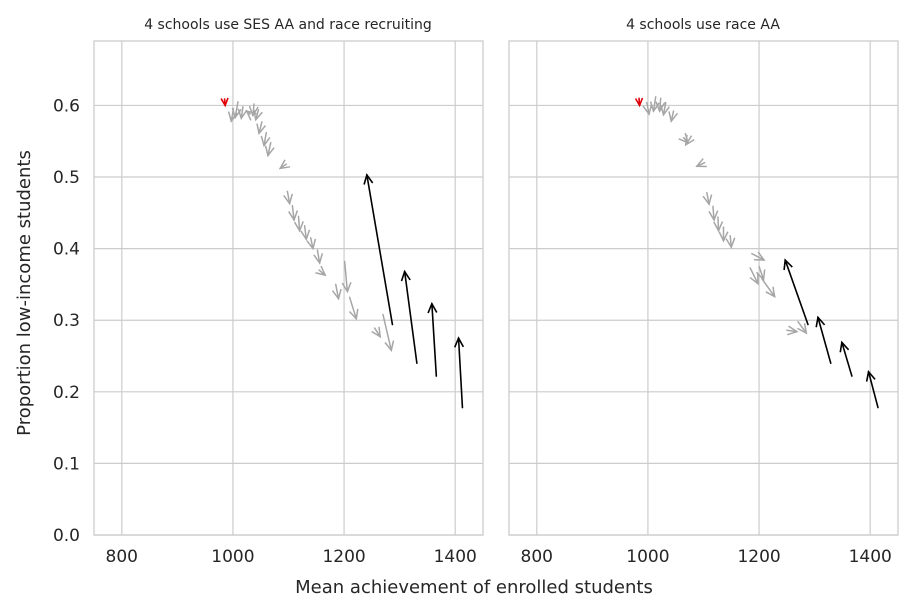 The width and height of the screenshot is (912, 613). What do you see at coordinates (291, 557) in the screenshot?
I see `left-panel-x-ticks: 800 1000 1200 1400` at bounding box center [291, 557].